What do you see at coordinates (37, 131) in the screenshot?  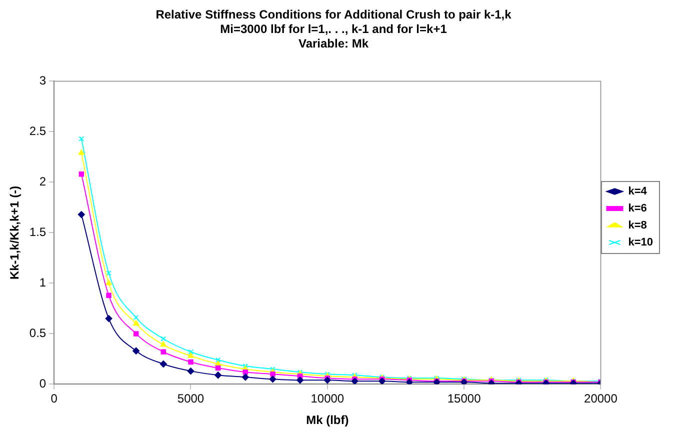 I see `y-tick-label: 2.5` at bounding box center [37, 131].